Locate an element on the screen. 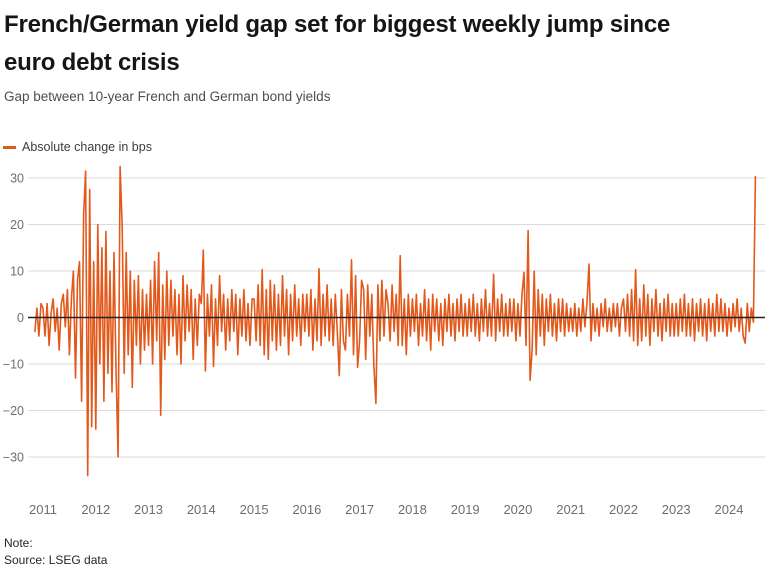  x-axis-tick-label: 2017 is located at coordinates (359, 509).